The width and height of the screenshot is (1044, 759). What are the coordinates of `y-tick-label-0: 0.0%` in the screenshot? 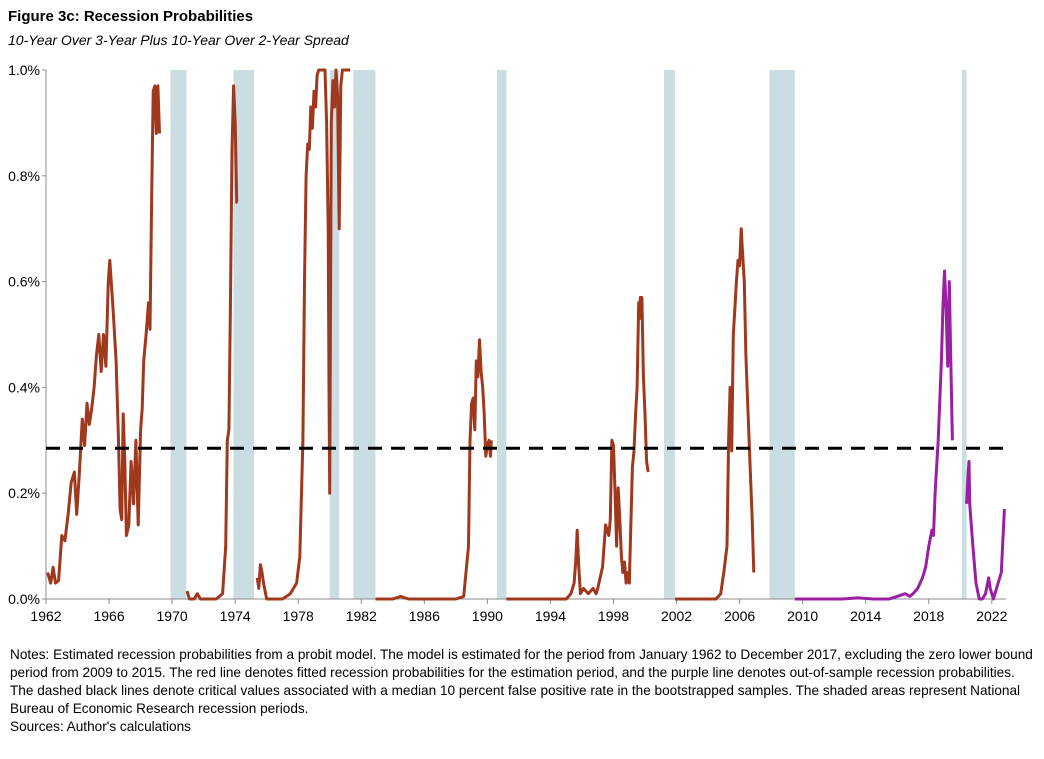 It's located at (24, 599).